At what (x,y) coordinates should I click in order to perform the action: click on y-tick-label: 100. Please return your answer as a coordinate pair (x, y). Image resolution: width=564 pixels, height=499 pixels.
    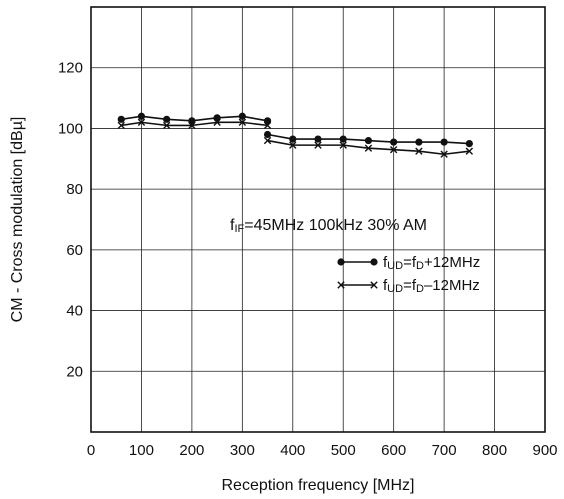
    Looking at the image, I should click on (70, 128).